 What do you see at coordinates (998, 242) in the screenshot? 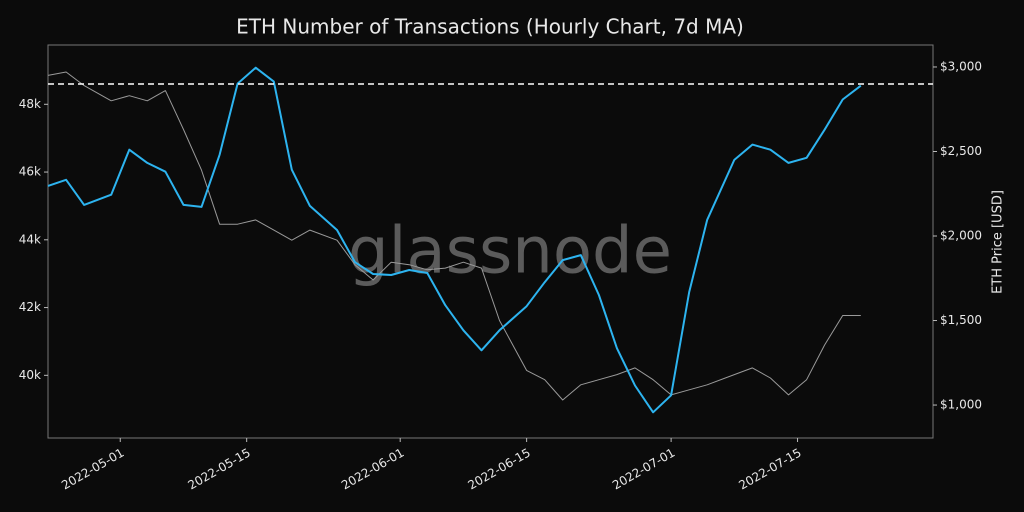
I see `y2-axis-label: ETH Price [USD]` at bounding box center [998, 242].